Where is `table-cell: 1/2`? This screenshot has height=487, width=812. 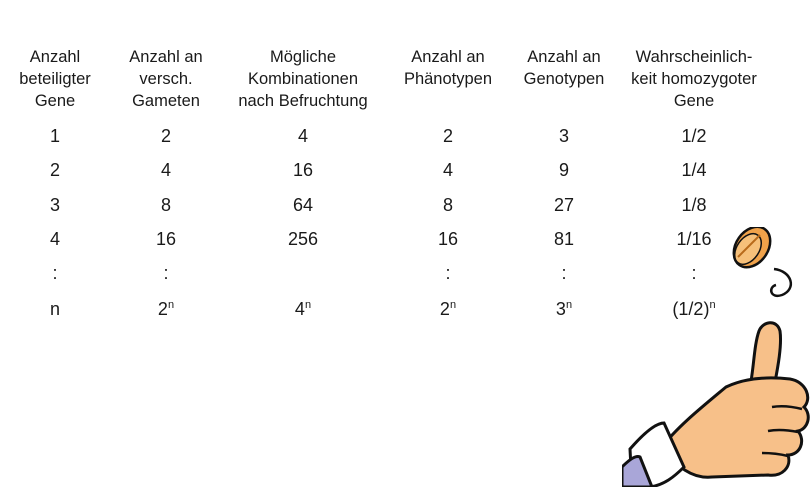
table-cell: 1/2 is located at coordinates (694, 136).